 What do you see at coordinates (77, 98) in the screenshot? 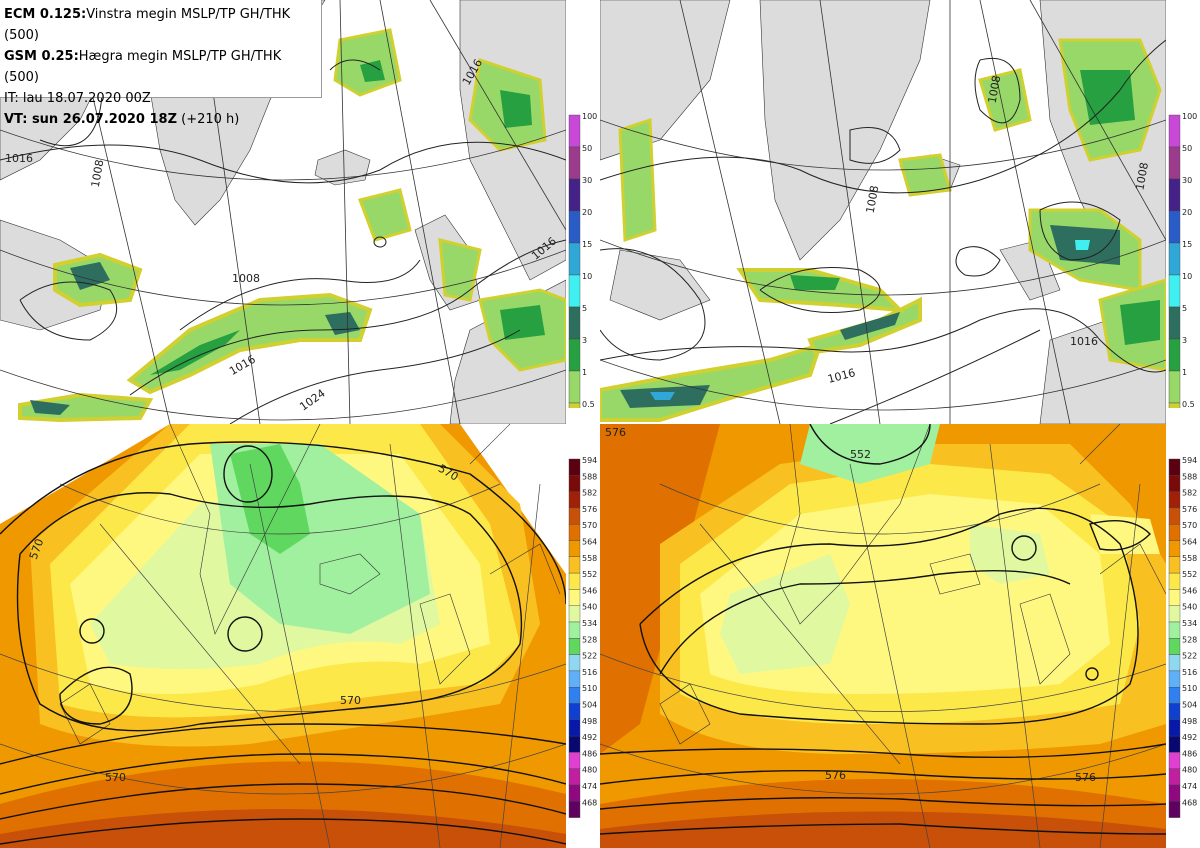
I see `init-time: IT: lau 18.07.2020 00Z` at bounding box center [77, 98].